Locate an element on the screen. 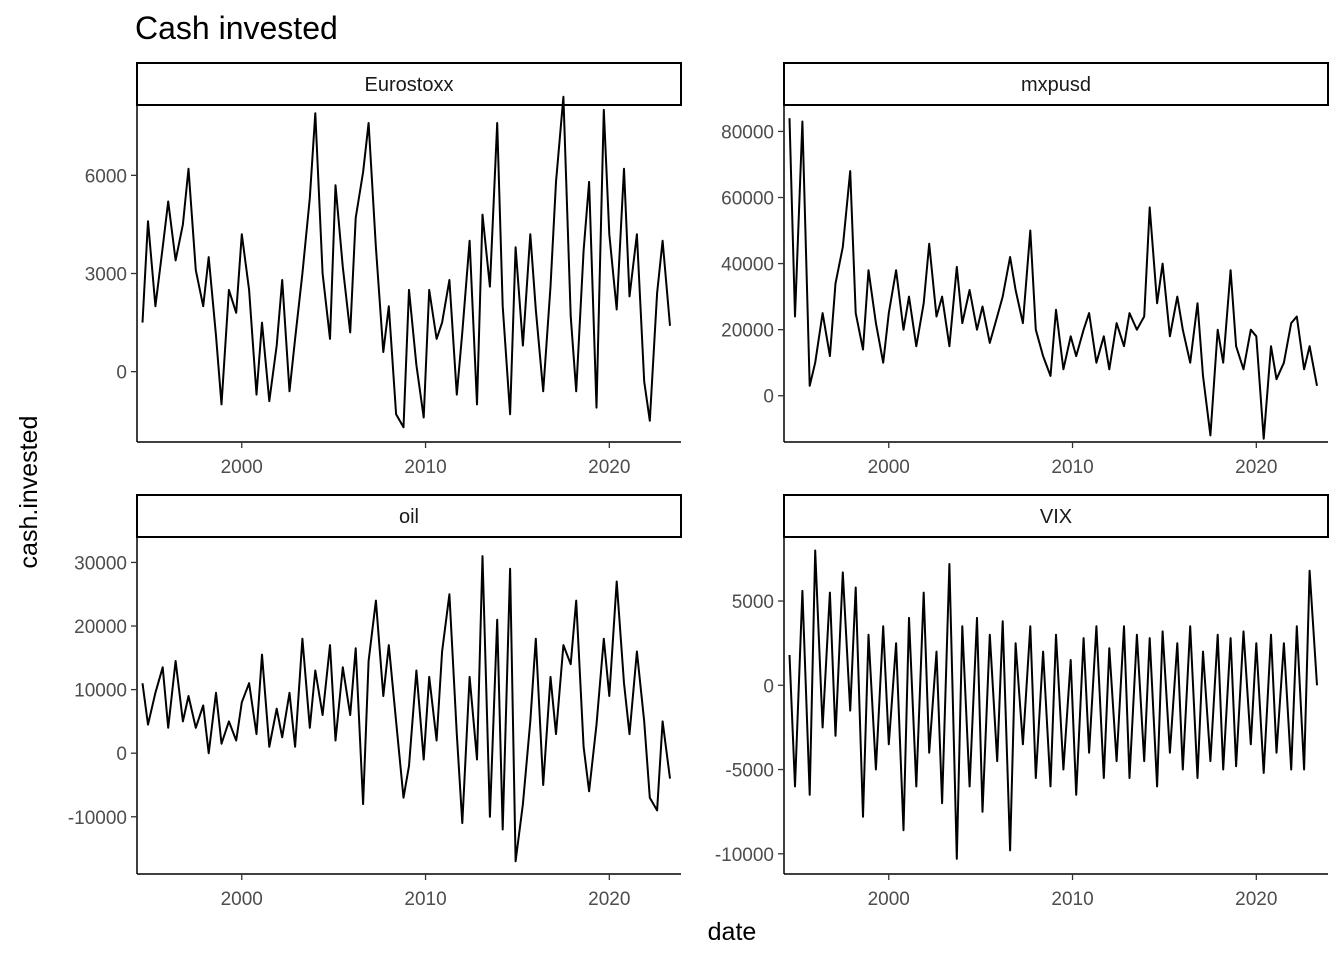 This screenshot has width=1344, height=960. x-tick-label-mxpusd: 2010 is located at coordinates (1072, 467).